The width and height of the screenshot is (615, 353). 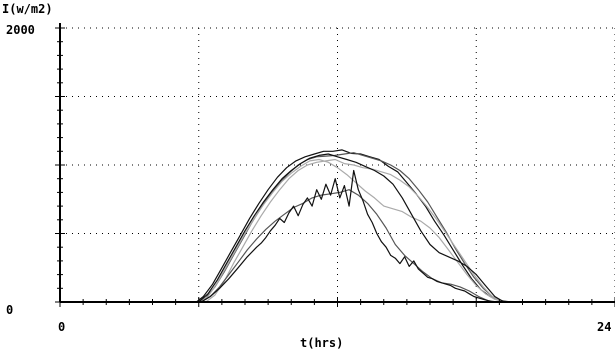 I want to click on x-tick-label-start: 0, so click(x=61, y=327).